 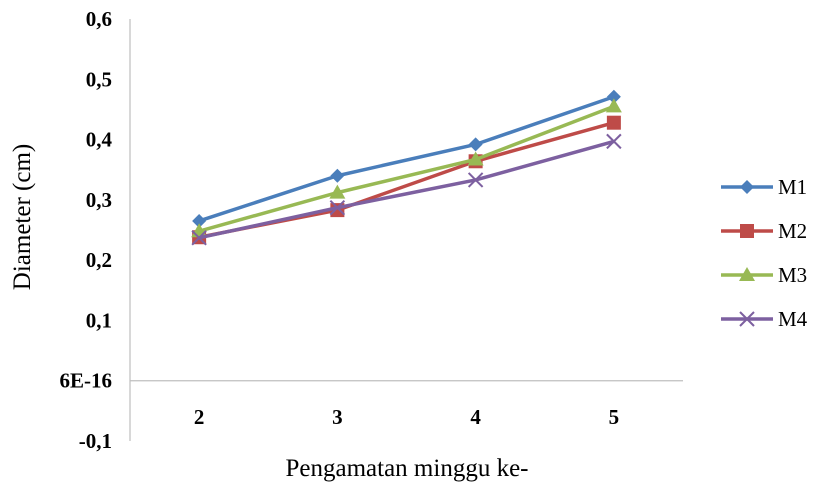 I want to click on x-axis-title: Pengamatan minggu ke-, so click(x=407, y=468).